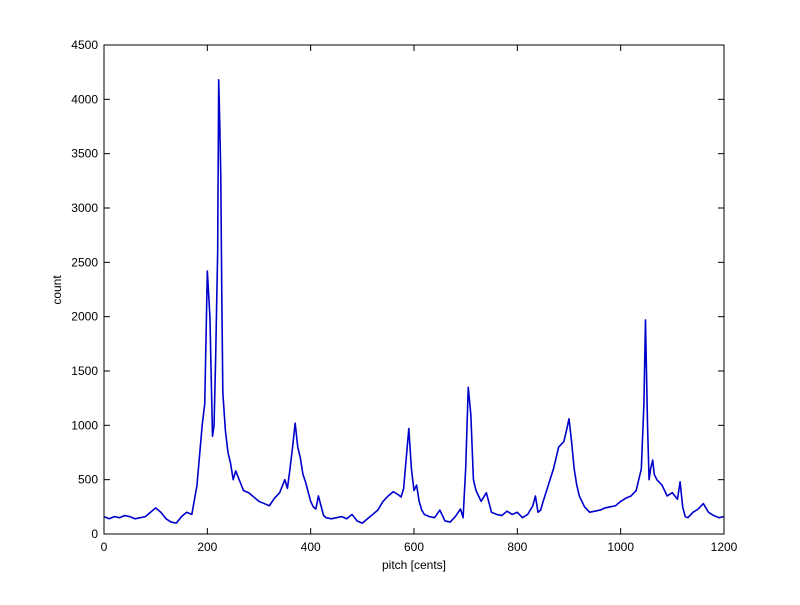 Image resolution: width=800 pixels, height=605 pixels. Describe the element at coordinates (517, 547) in the screenshot. I see `x-tick-label: 800` at that location.